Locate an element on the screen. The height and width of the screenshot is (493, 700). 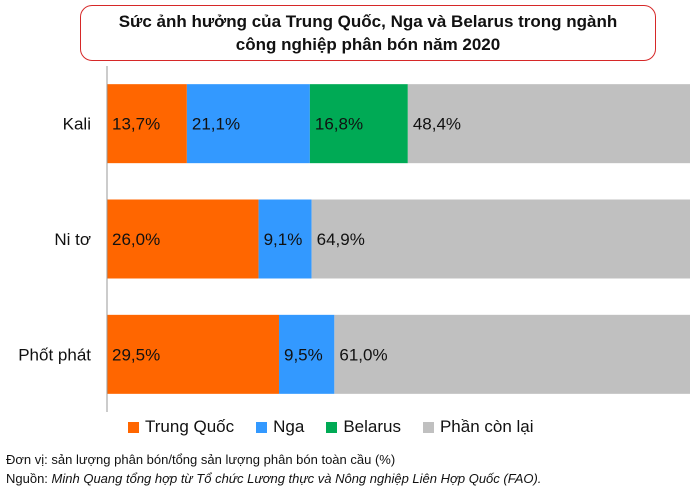
legend-item-nga: Nga is located at coordinates (280, 427).